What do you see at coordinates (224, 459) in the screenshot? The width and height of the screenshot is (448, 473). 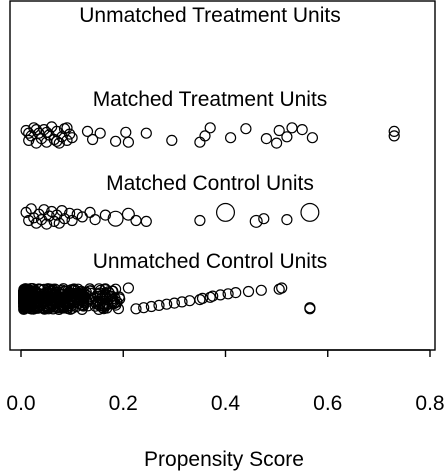 I see `x-axis-title: Propensity Score` at bounding box center [224, 459].